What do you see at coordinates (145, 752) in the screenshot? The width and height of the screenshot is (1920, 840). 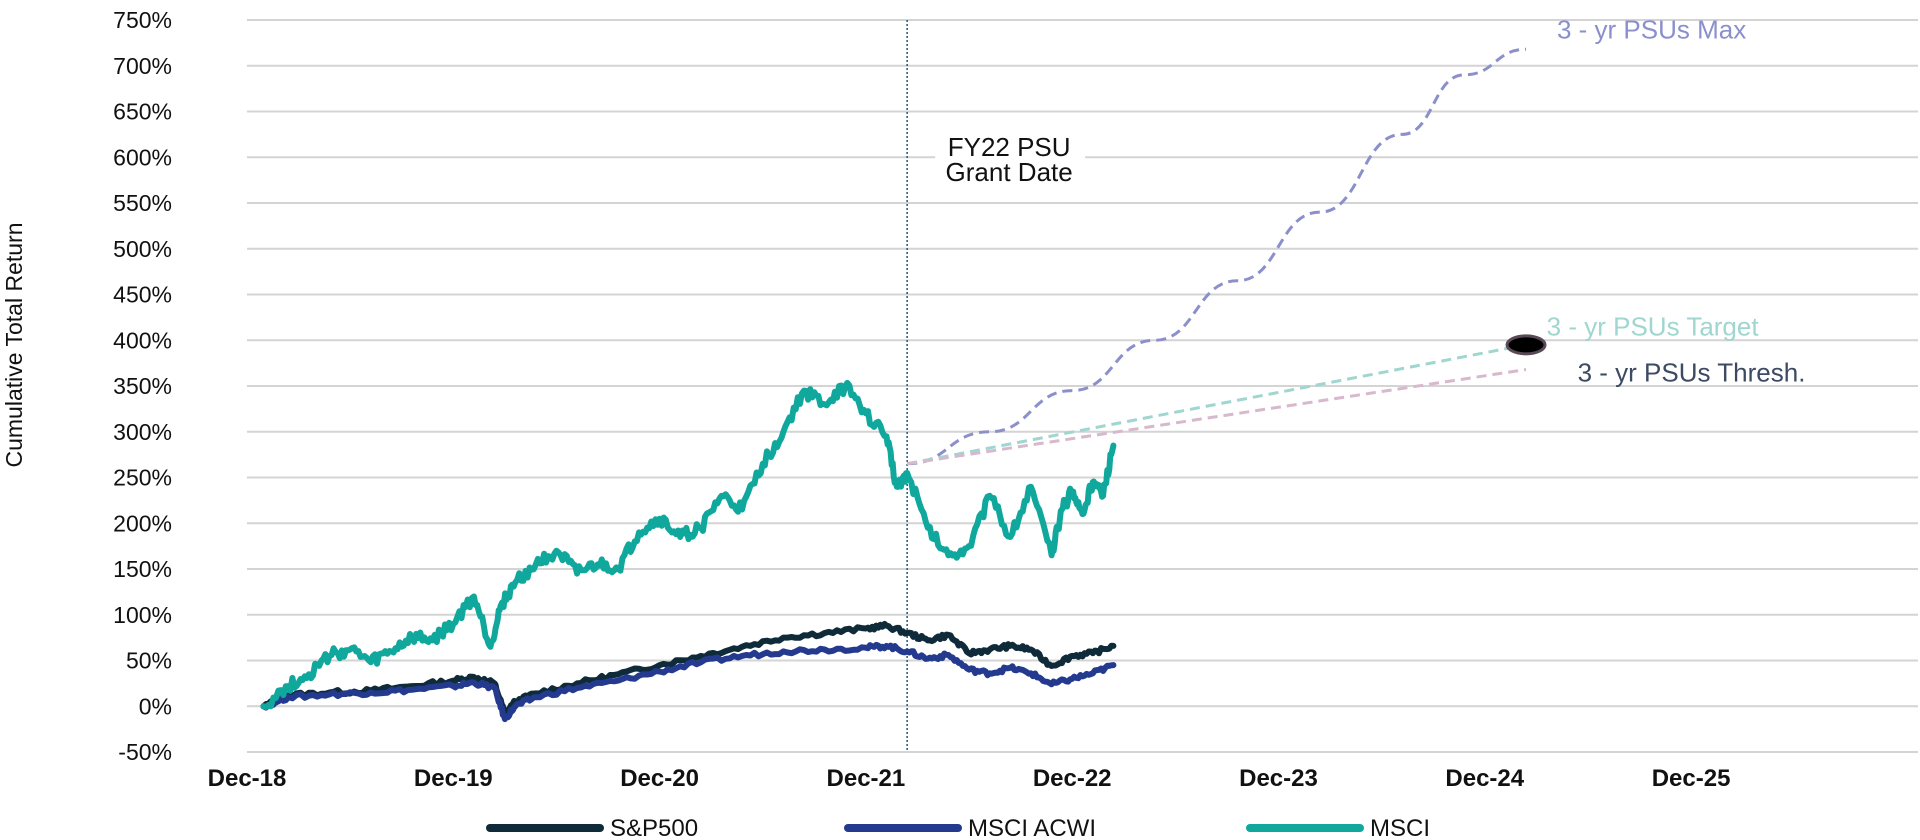 I see `y-tick-label: -50%` at bounding box center [145, 752].